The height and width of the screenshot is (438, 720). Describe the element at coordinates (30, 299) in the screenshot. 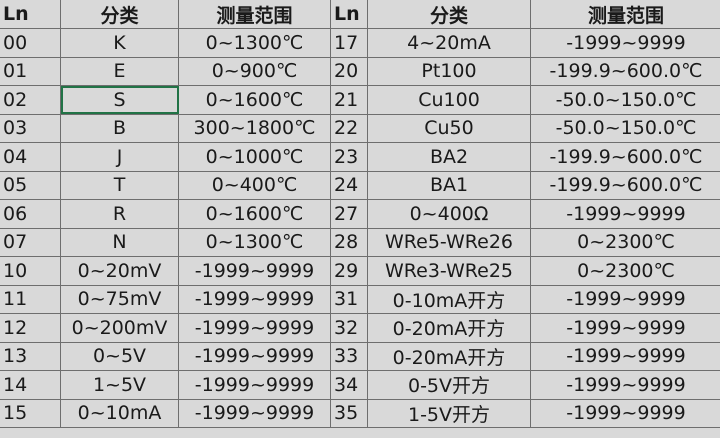

I see `cell-ln: 11` at that location.